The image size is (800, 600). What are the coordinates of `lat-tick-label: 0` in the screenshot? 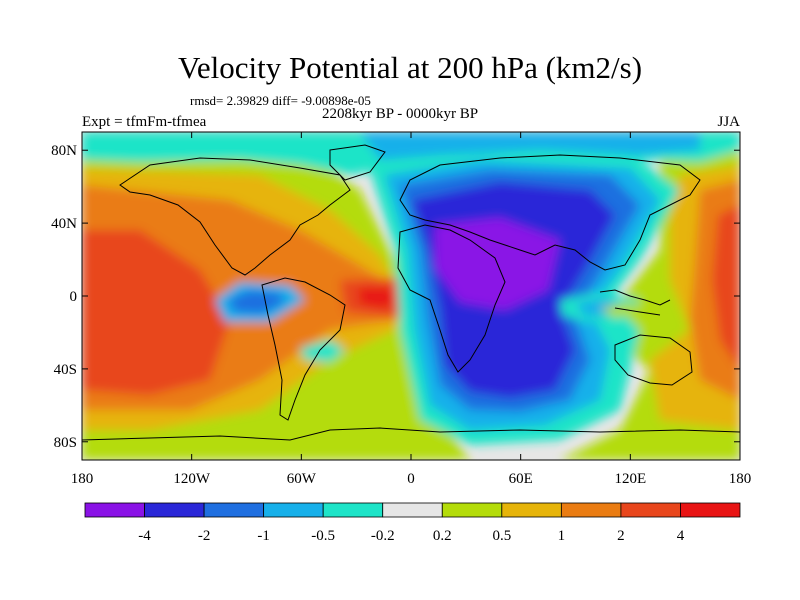 It's located at (74, 297).